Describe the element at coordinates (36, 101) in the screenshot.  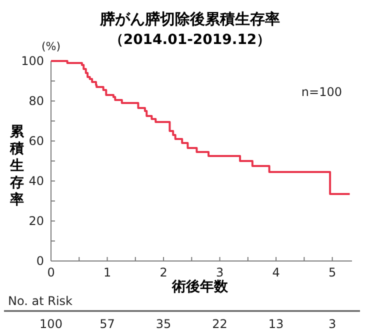
I see `y-tick-label: 80` at that location.